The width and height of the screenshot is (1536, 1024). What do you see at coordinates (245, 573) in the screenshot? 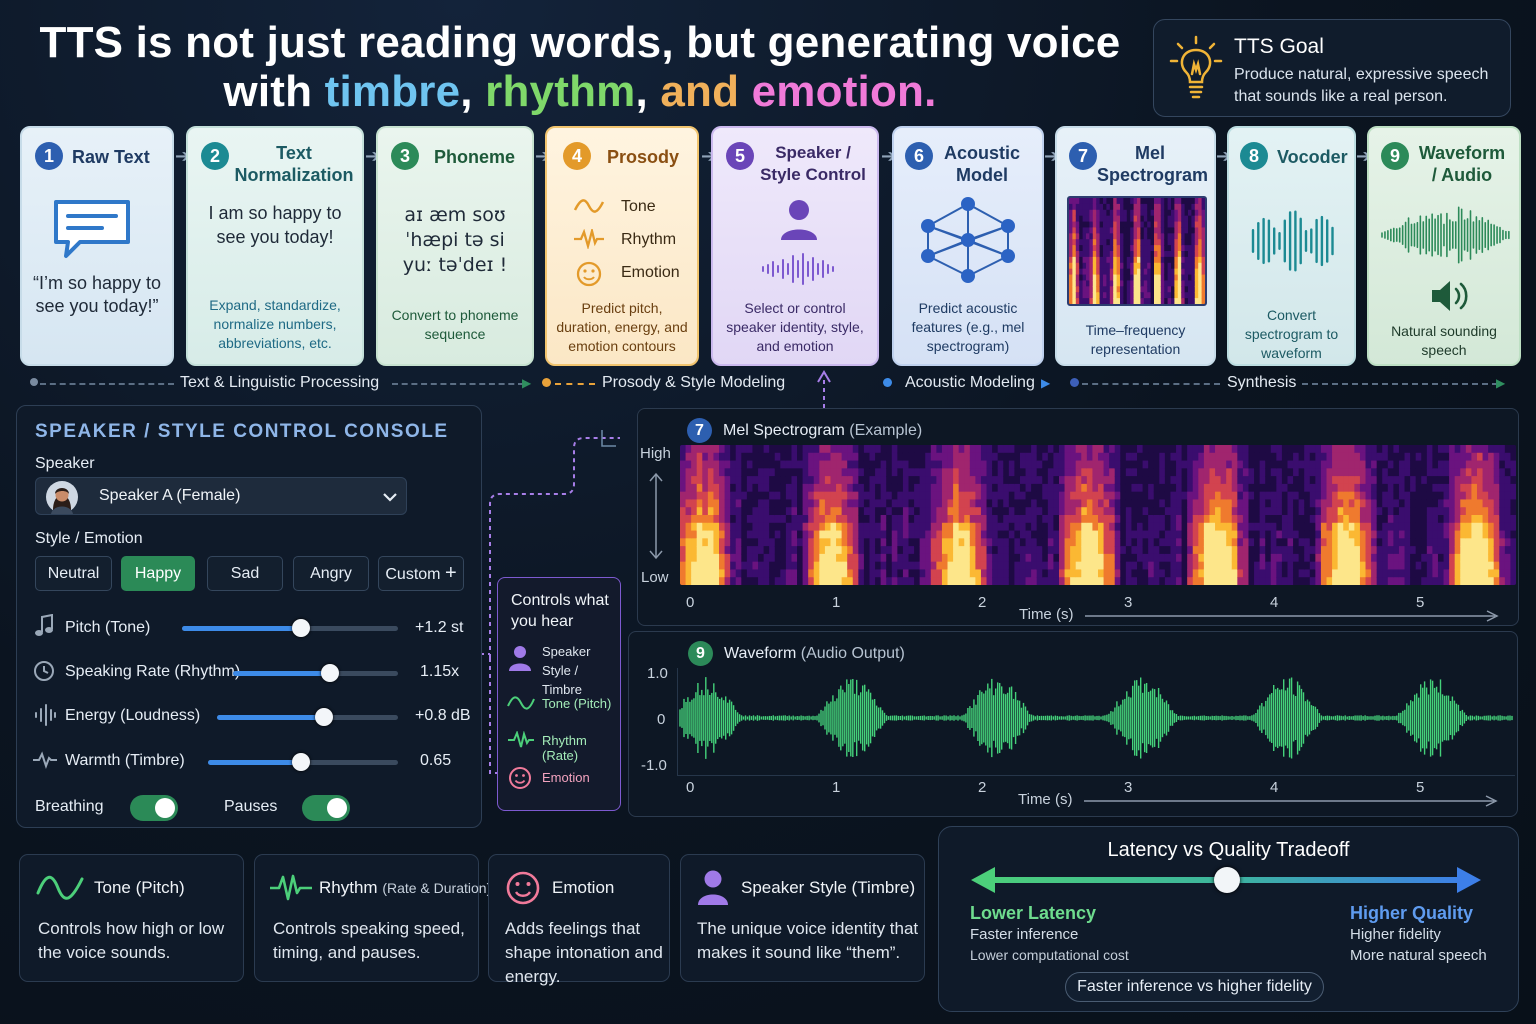
I see `style-chip-sad: Sad` at bounding box center [245, 573].